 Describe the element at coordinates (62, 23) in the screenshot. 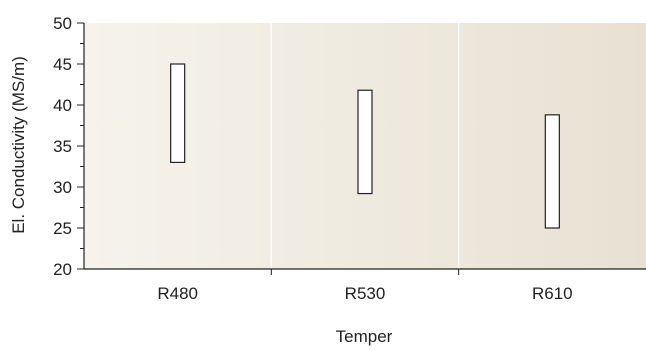

I see `y-tick-label: 50` at that location.